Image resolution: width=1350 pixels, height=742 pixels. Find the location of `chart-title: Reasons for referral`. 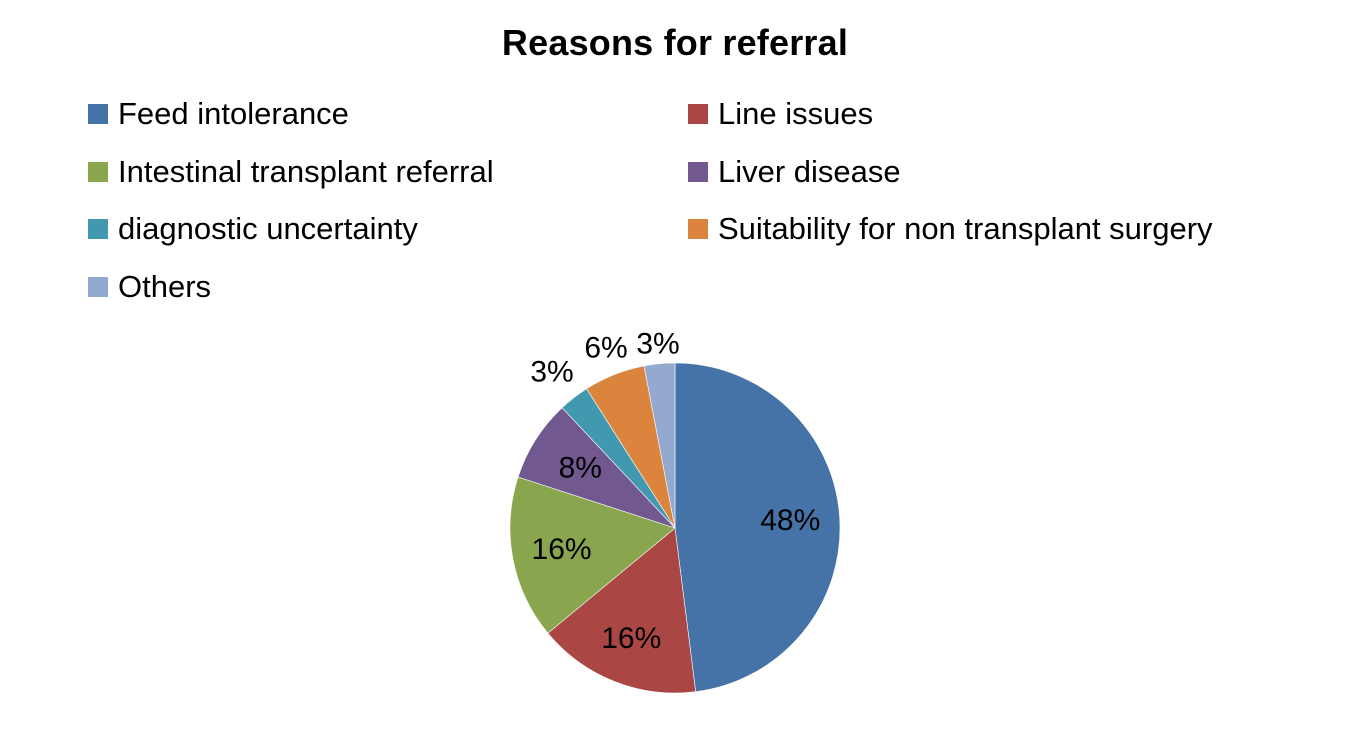

chart-title: Reasons for referral is located at coordinates (675, 42).